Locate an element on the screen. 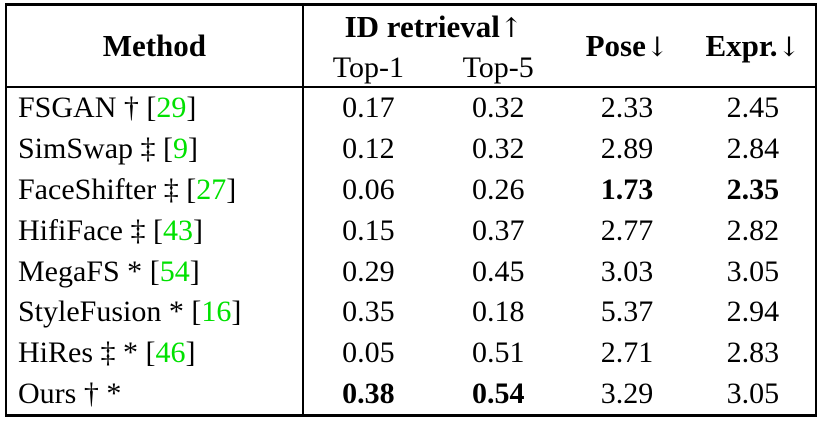 The height and width of the screenshot is (422, 821). method-cell: HiRes ‡ * [46] is located at coordinates (155, 352).